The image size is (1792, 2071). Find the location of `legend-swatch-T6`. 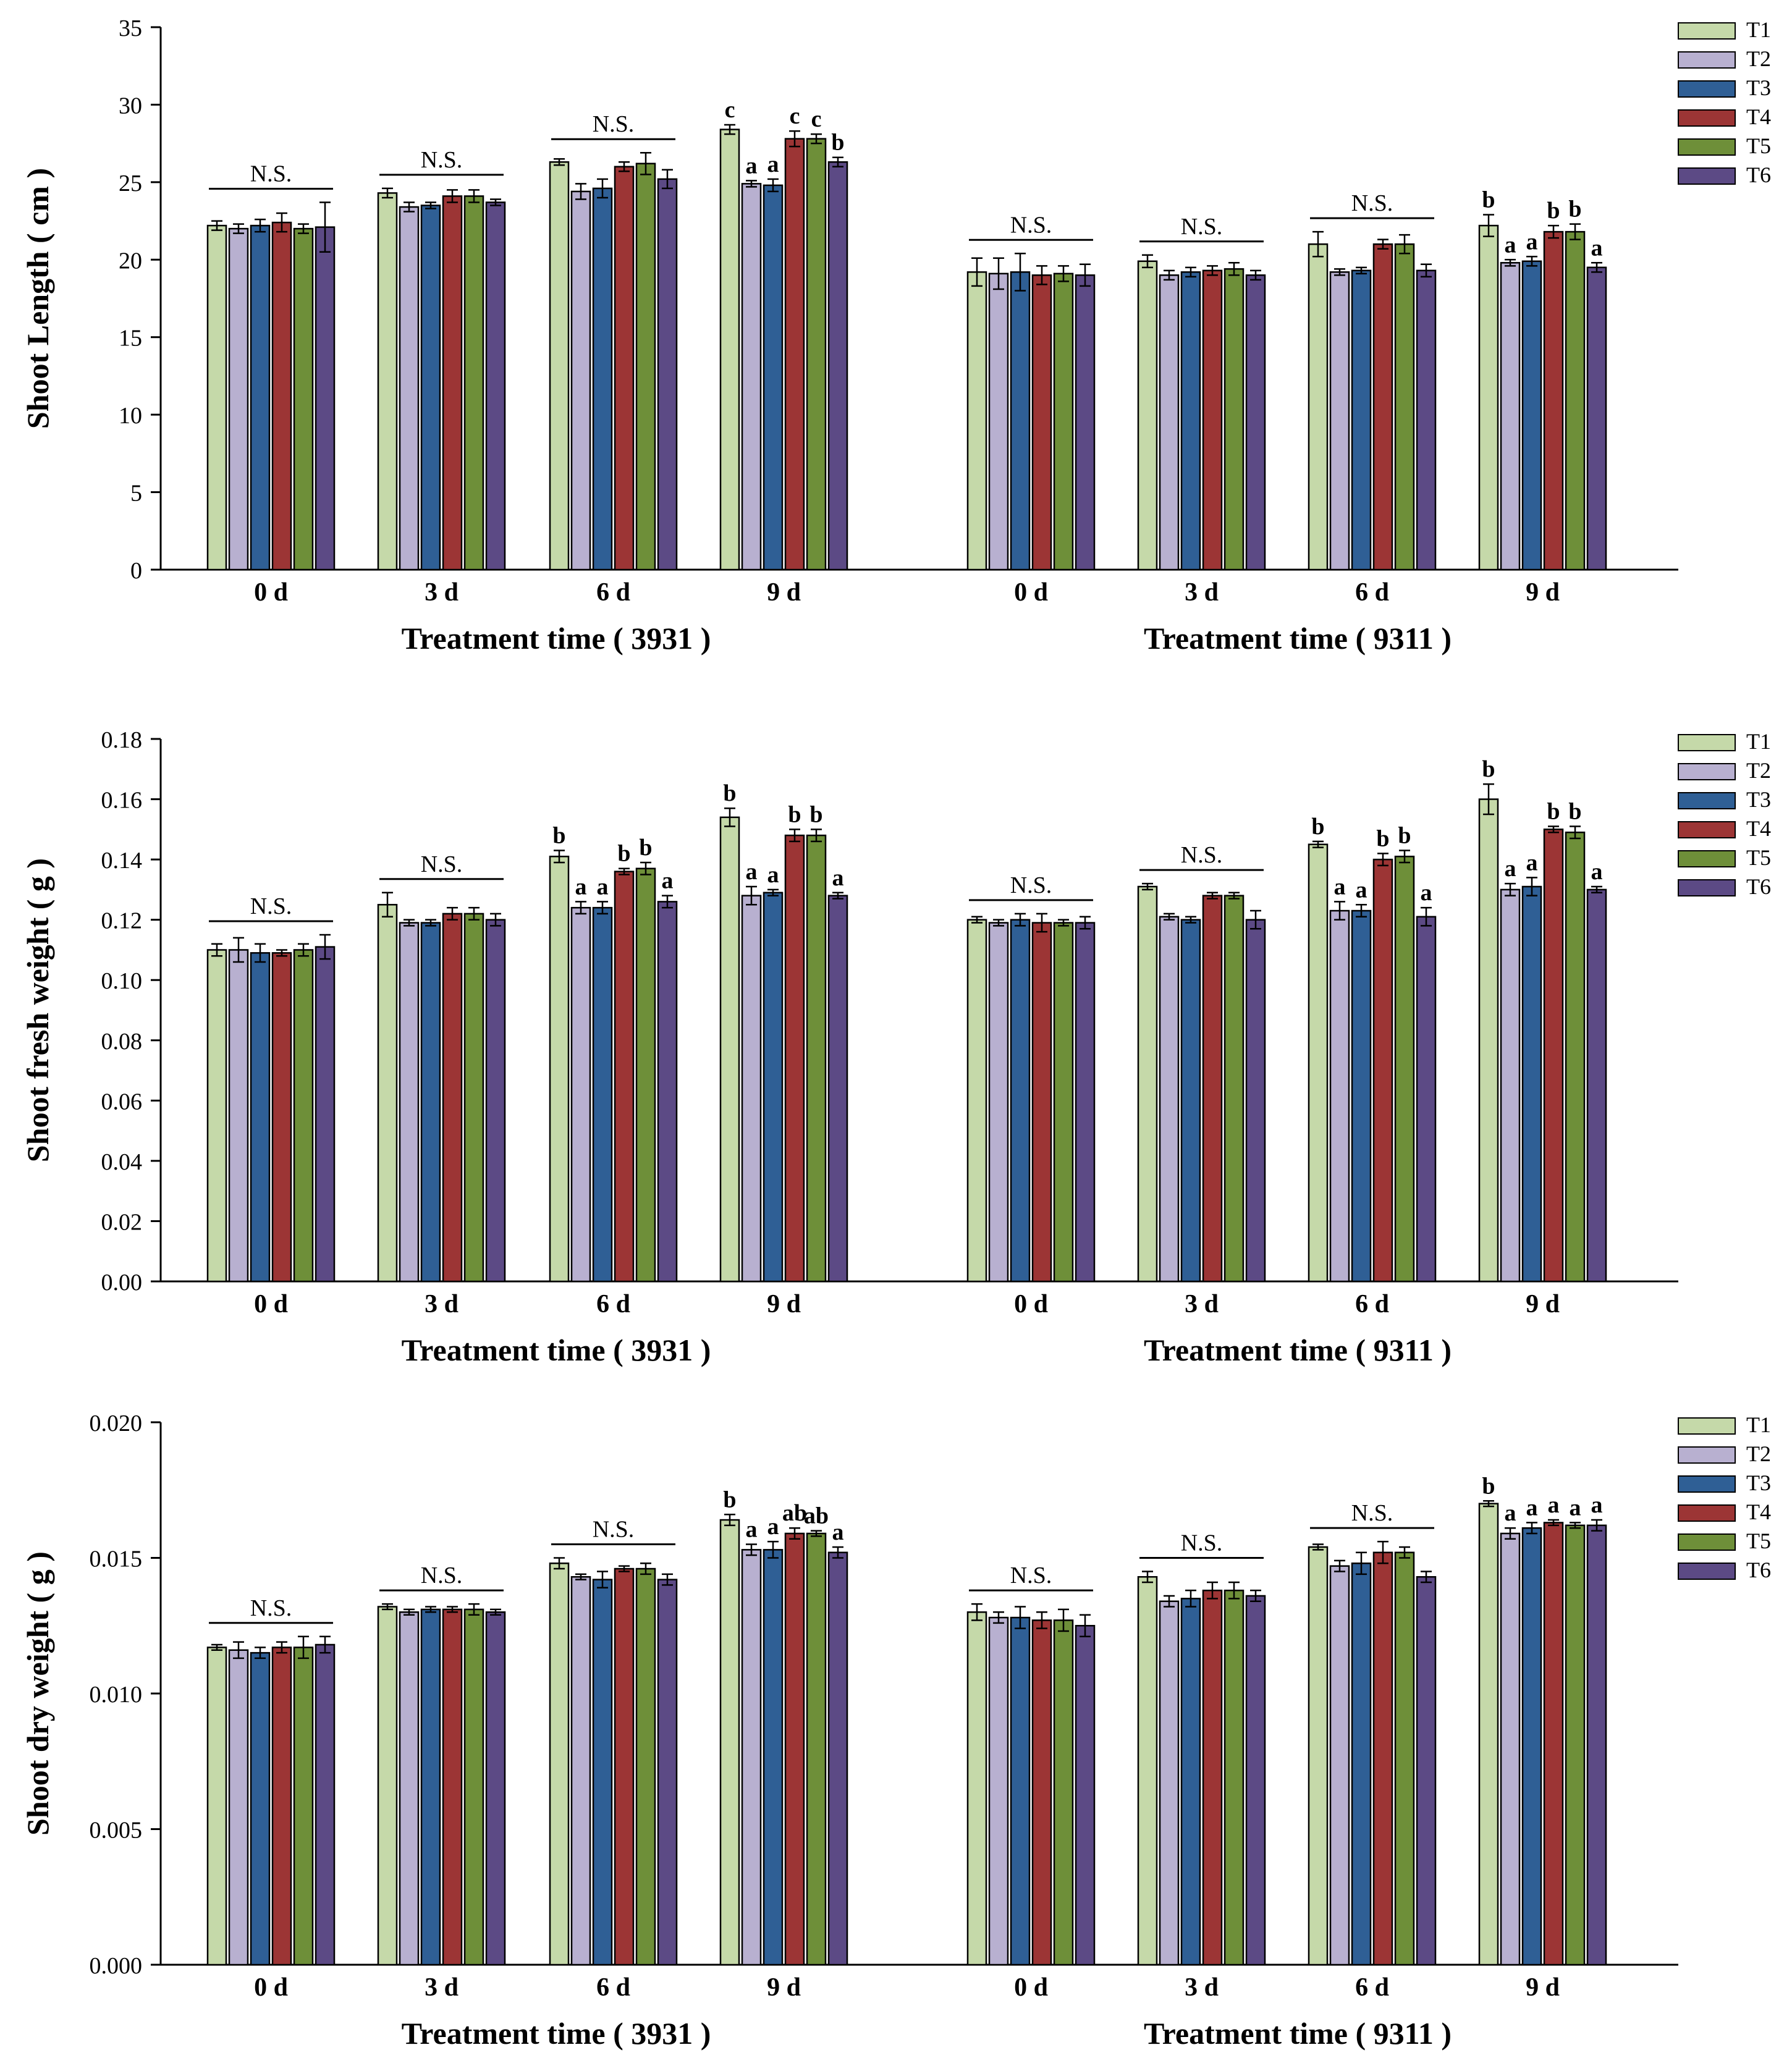

legend-swatch-T6 is located at coordinates (1707, 887).